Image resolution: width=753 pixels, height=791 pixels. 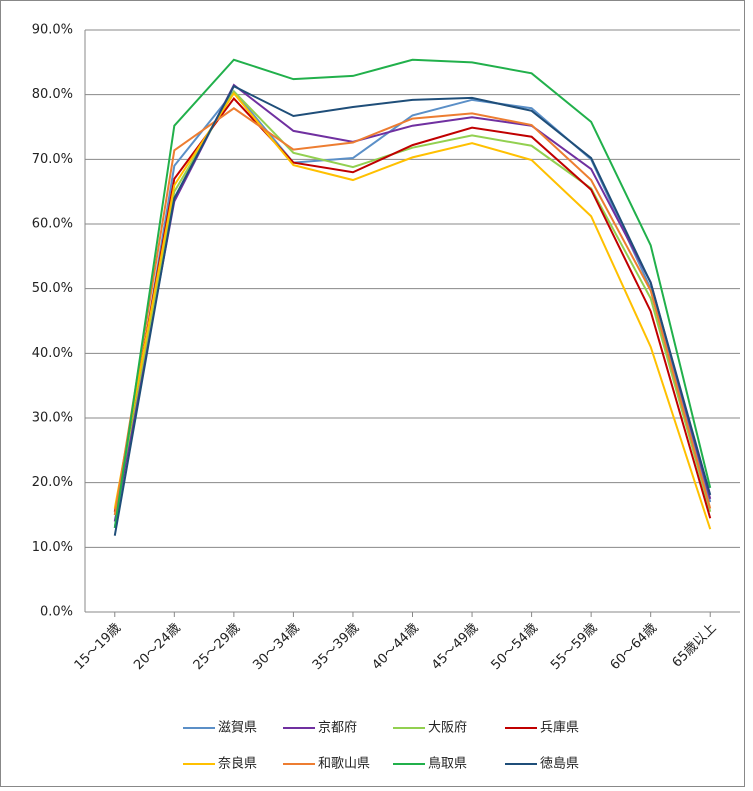 I want to click on y-tick-label: 30.0%, so click(x=52, y=418).